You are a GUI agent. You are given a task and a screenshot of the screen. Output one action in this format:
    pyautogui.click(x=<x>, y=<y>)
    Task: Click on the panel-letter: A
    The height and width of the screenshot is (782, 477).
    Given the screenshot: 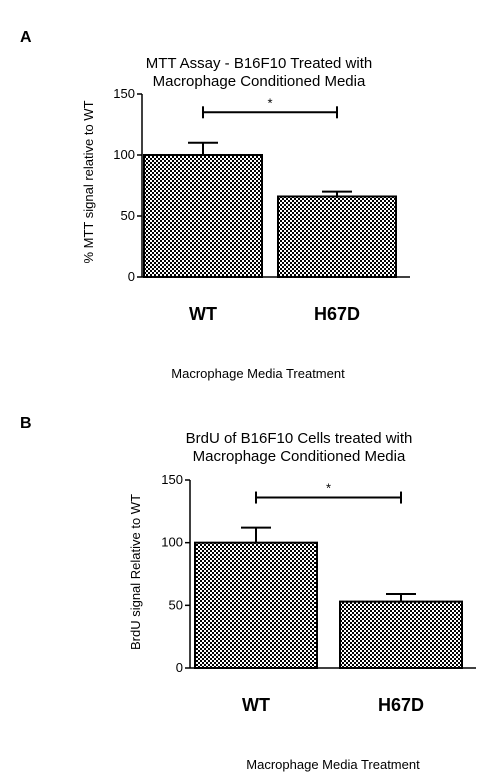 What is the action you would take?
    pyautogui.click(x=26, y=37)
    